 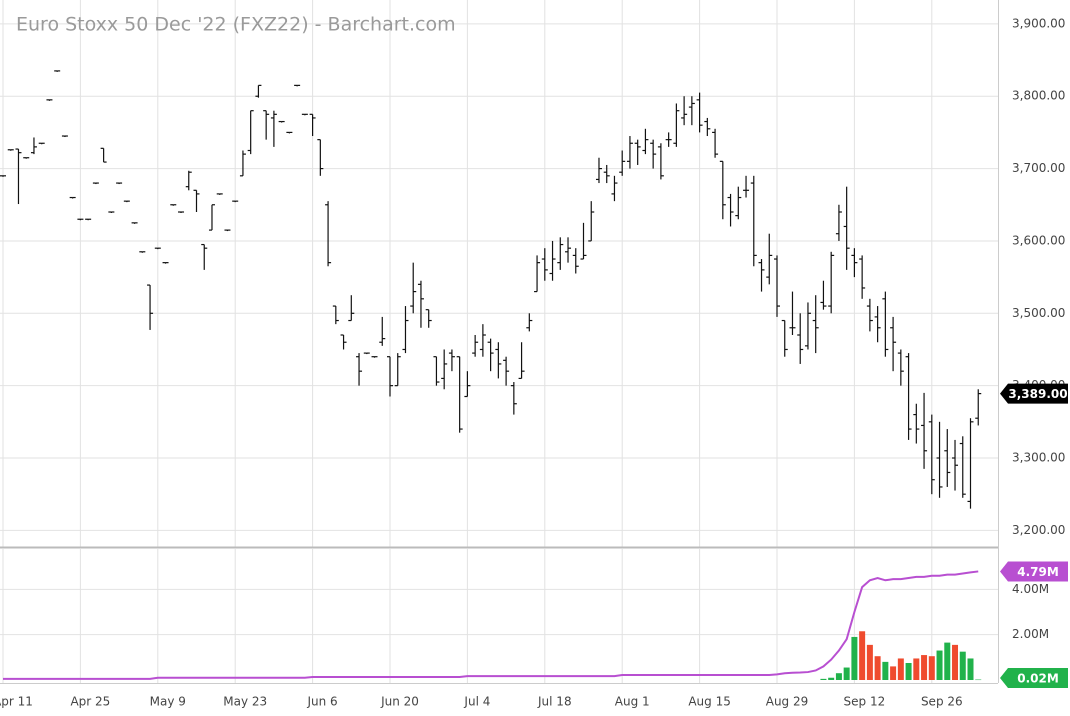 What do you see at coordinates (16, 702) in the screenshot?
I see `x-tick-label: Apr 11` at bounding box center [16, 702].